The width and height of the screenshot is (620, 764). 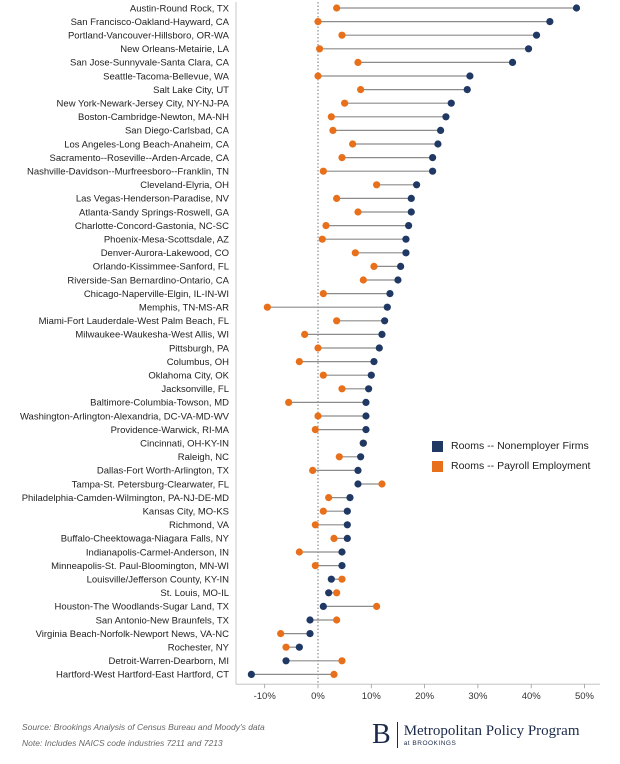 I want to click on x-tick-label: 30%, so click(x=478, y=696).